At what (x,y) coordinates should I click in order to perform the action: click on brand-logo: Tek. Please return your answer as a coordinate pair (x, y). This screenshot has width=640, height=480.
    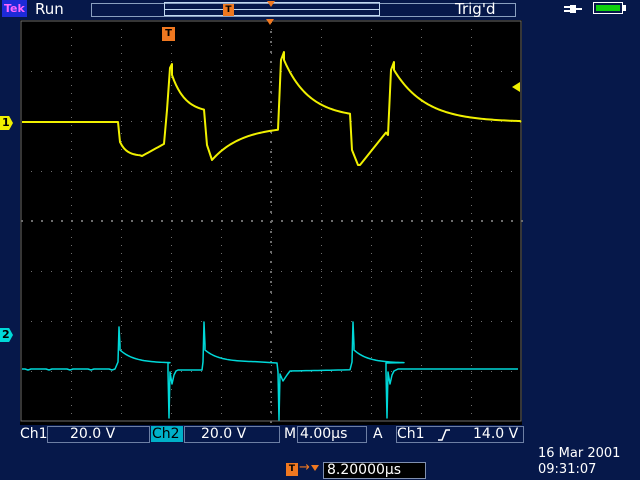
    Looking at the image, I should click on (14, 8).